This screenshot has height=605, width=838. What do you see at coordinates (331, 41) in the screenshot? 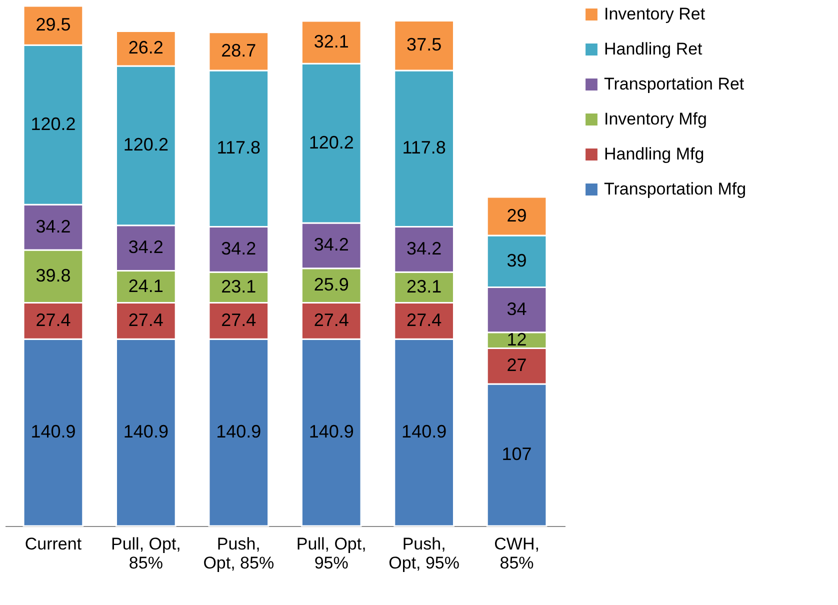
I see `data-label: 32.1` at bounding box center [331, 41].